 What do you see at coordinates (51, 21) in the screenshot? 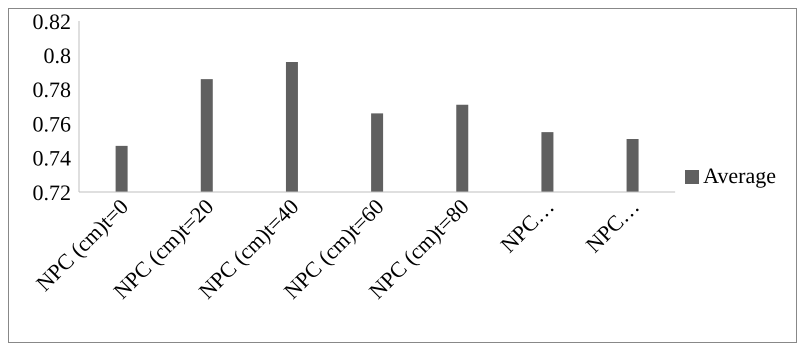
I see `y-tick-label: 0.82` at bounding box center [51, 21].